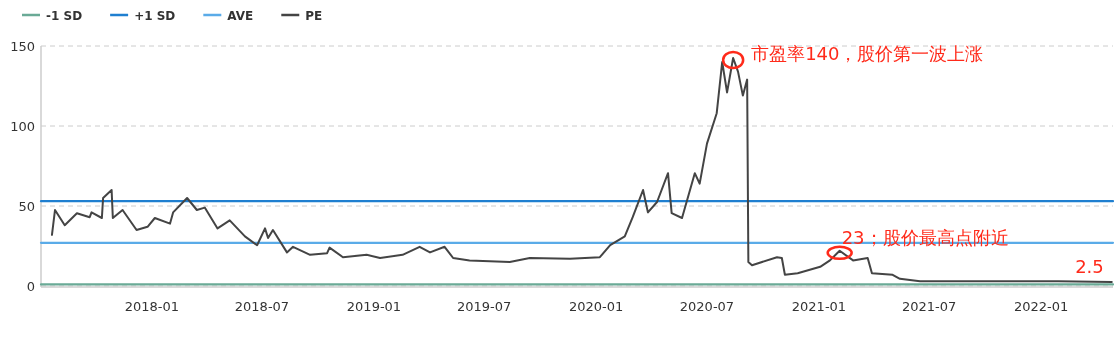 This screenshot has height=342, width=1118. I want to click on legend-label: -1 SD, so click(64, 15).